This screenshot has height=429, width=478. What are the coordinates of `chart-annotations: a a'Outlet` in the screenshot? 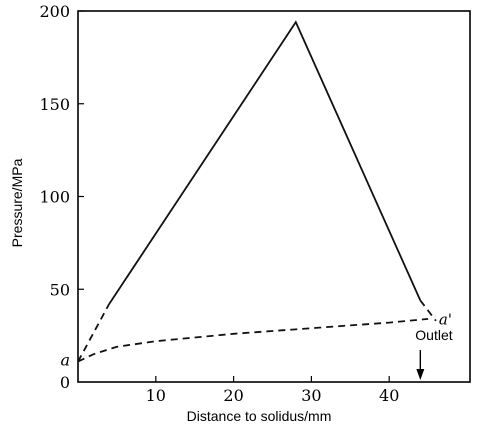 It's located at (256, 345).